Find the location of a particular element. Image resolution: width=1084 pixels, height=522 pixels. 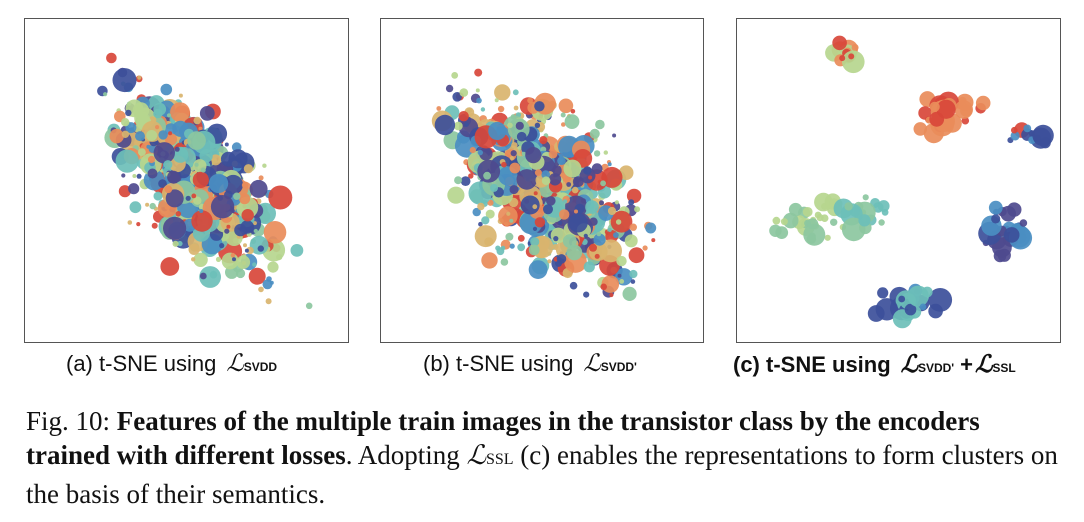

figure-body-pre: . Adopting is located at coordinates (406, 455).